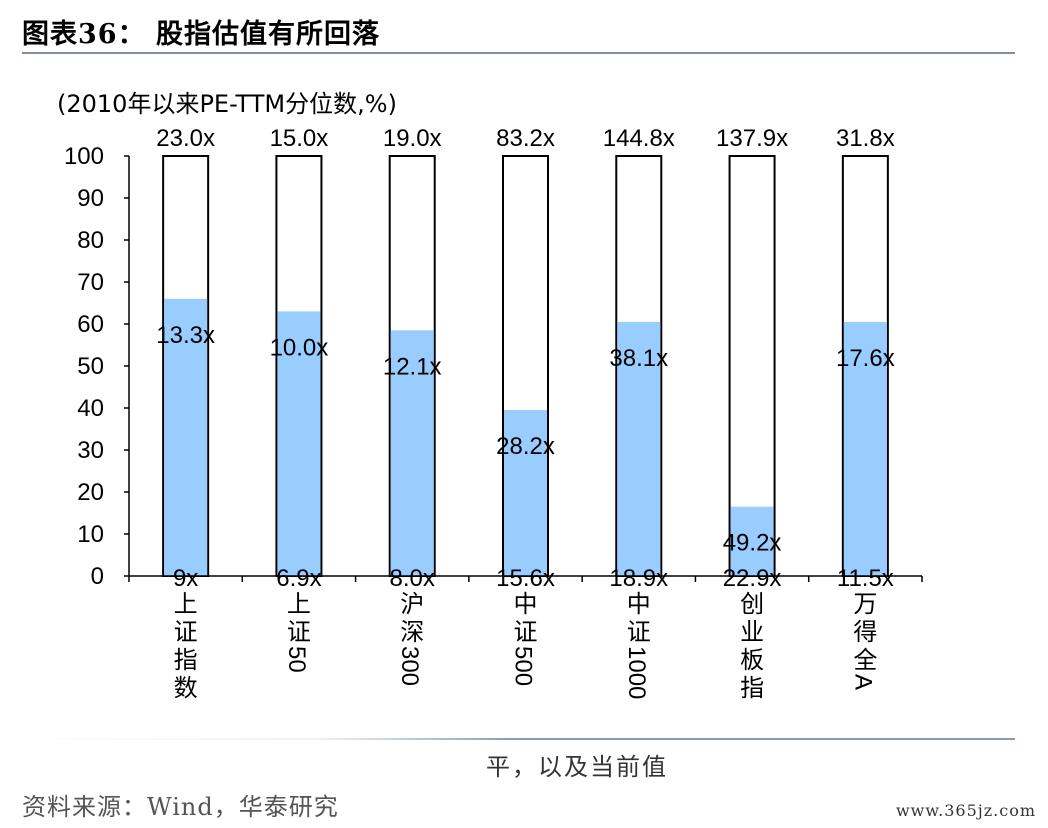 This screenshot has width=1048, height=828. What do you see at coordinates (90, 534) in the screenshot?
I see `y-tick-label: 10` at bounding box center [90, 534].